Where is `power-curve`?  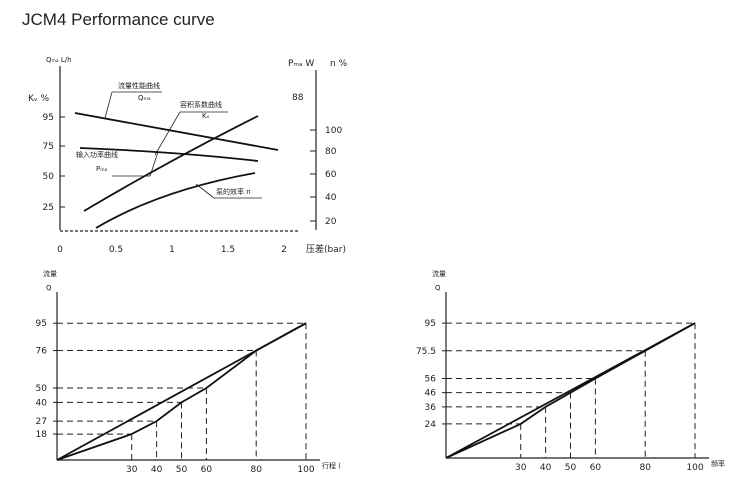
power-curve is located at coordinates (169, 154).